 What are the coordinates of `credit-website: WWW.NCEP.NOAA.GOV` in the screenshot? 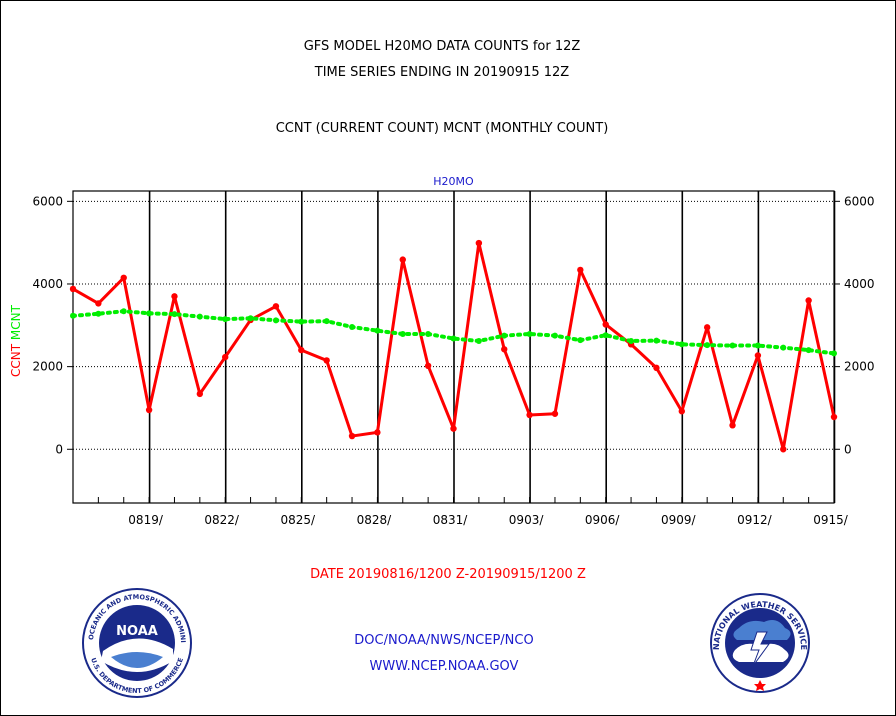 It's located at (444, 666).